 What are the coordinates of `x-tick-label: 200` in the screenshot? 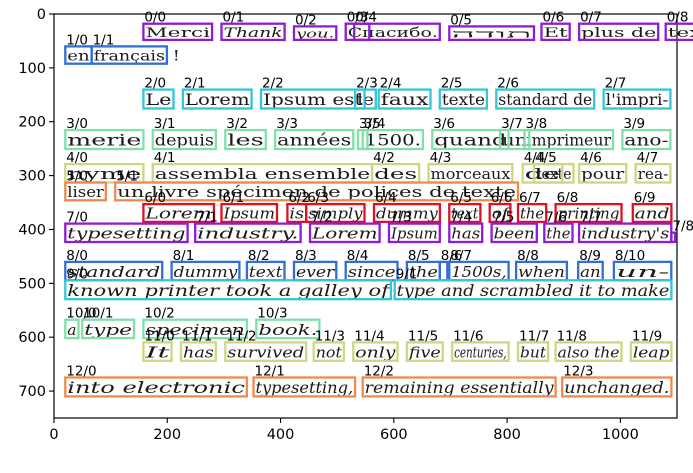 It's located at (167, 435).